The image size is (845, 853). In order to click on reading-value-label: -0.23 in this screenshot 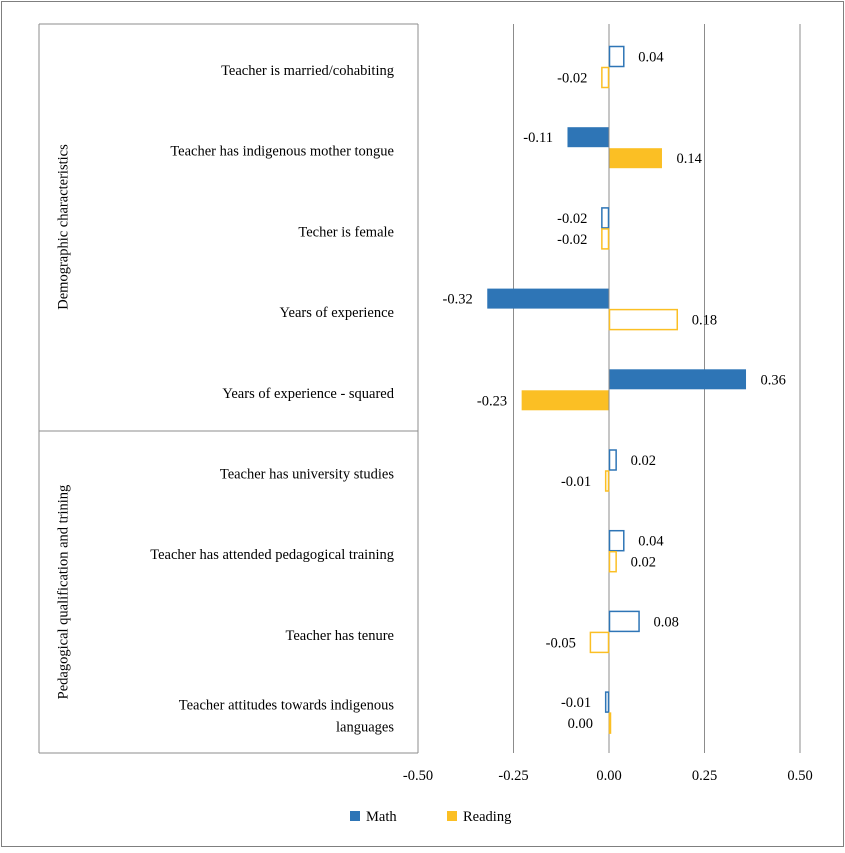, I will do `click(492, 401)`.